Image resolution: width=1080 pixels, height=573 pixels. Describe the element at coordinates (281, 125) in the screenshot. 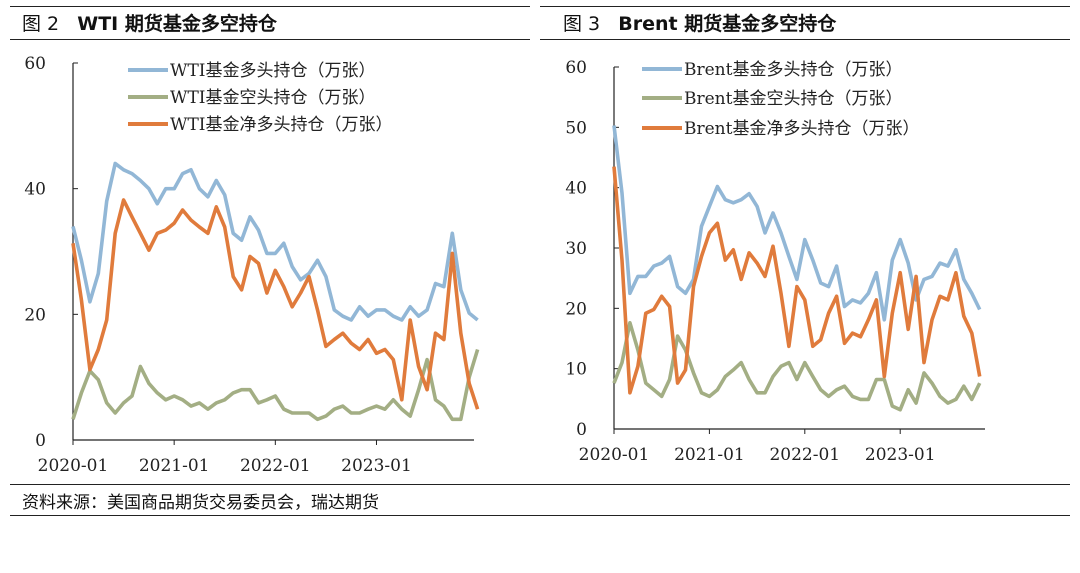

I see `legend-label-net: WTI基金净多头持仓（万张）` at that location.